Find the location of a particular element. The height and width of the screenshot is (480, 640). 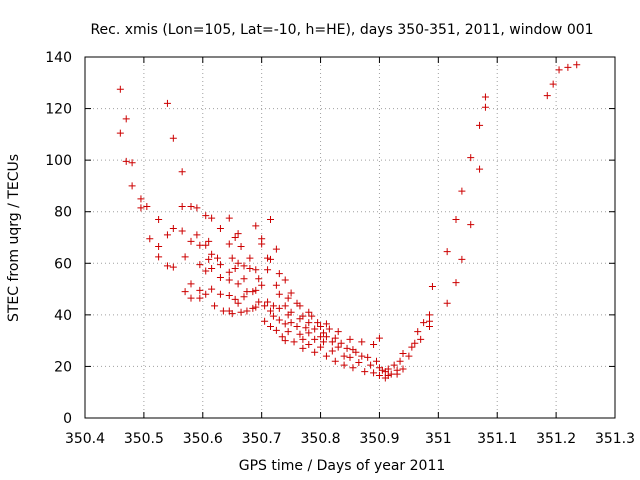

x-tick-label: 350.8 is located at coordinates (321, 439).